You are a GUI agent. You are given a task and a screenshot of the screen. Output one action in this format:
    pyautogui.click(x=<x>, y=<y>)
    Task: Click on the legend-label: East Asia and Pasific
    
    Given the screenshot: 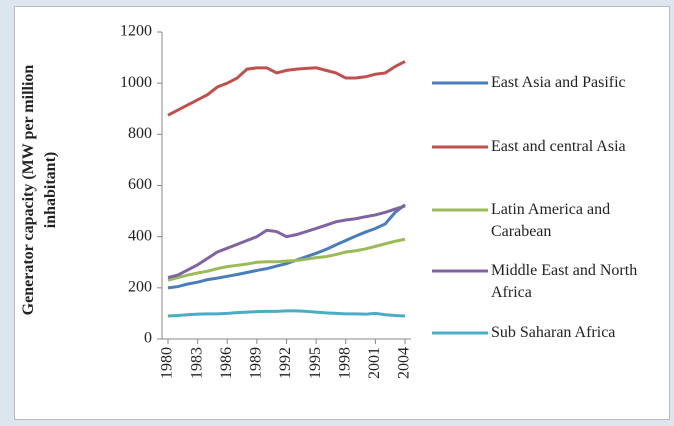 What is the action you would take?
    pyautogui.click(x=558, y=82)
    